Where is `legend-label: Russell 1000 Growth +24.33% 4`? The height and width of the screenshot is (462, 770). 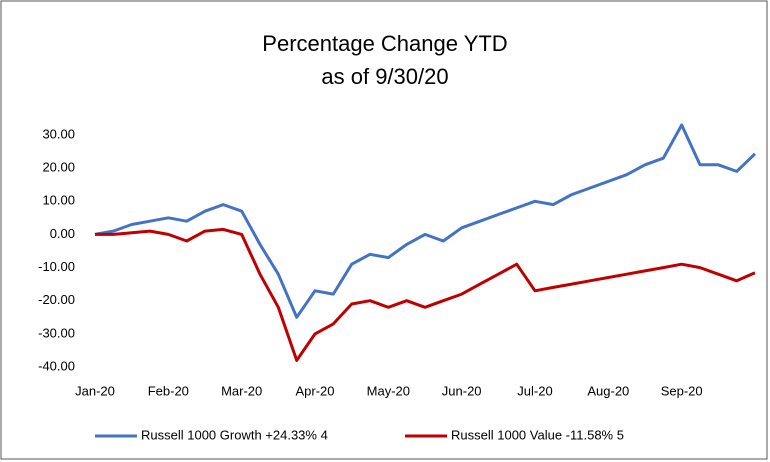 legend-label: Russell 1000 Growth +24.33% 4 is located at coordinates (234, 434).